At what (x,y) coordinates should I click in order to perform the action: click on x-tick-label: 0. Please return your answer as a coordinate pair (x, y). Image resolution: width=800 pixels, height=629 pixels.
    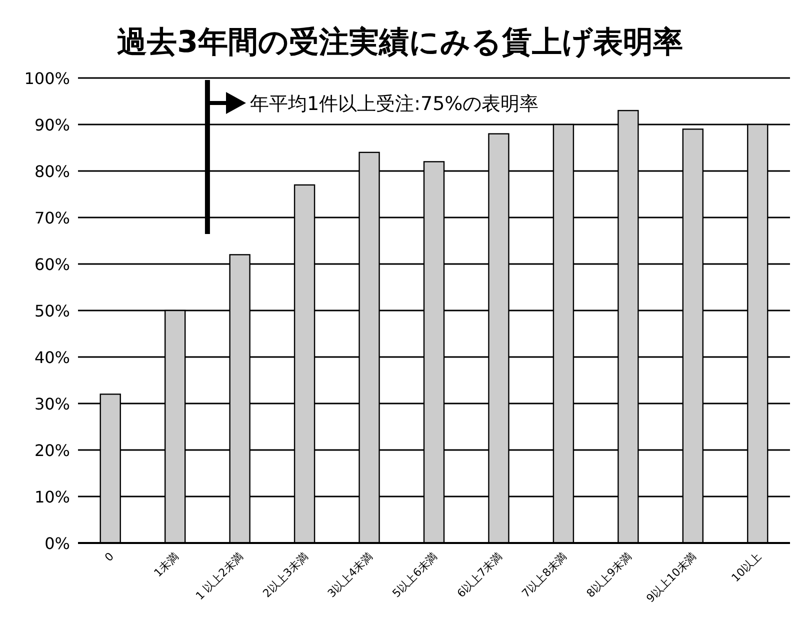
    Looking at the image, I should click on (109, 557).